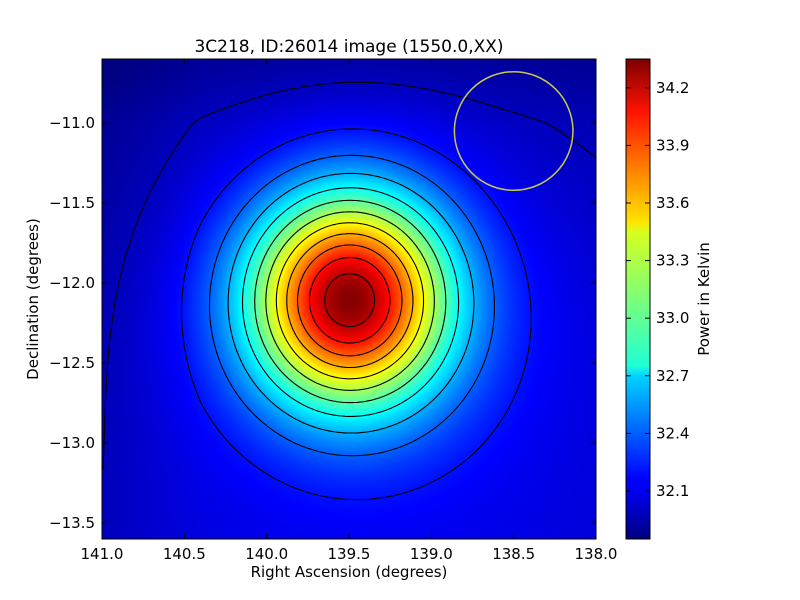 The width and height of the screenshot is (800, 600). What do you see at coordinates (672, 491) in the screenshot?
I see `colorbar-tick-label: 32.1` at bounding box center [672, 491].